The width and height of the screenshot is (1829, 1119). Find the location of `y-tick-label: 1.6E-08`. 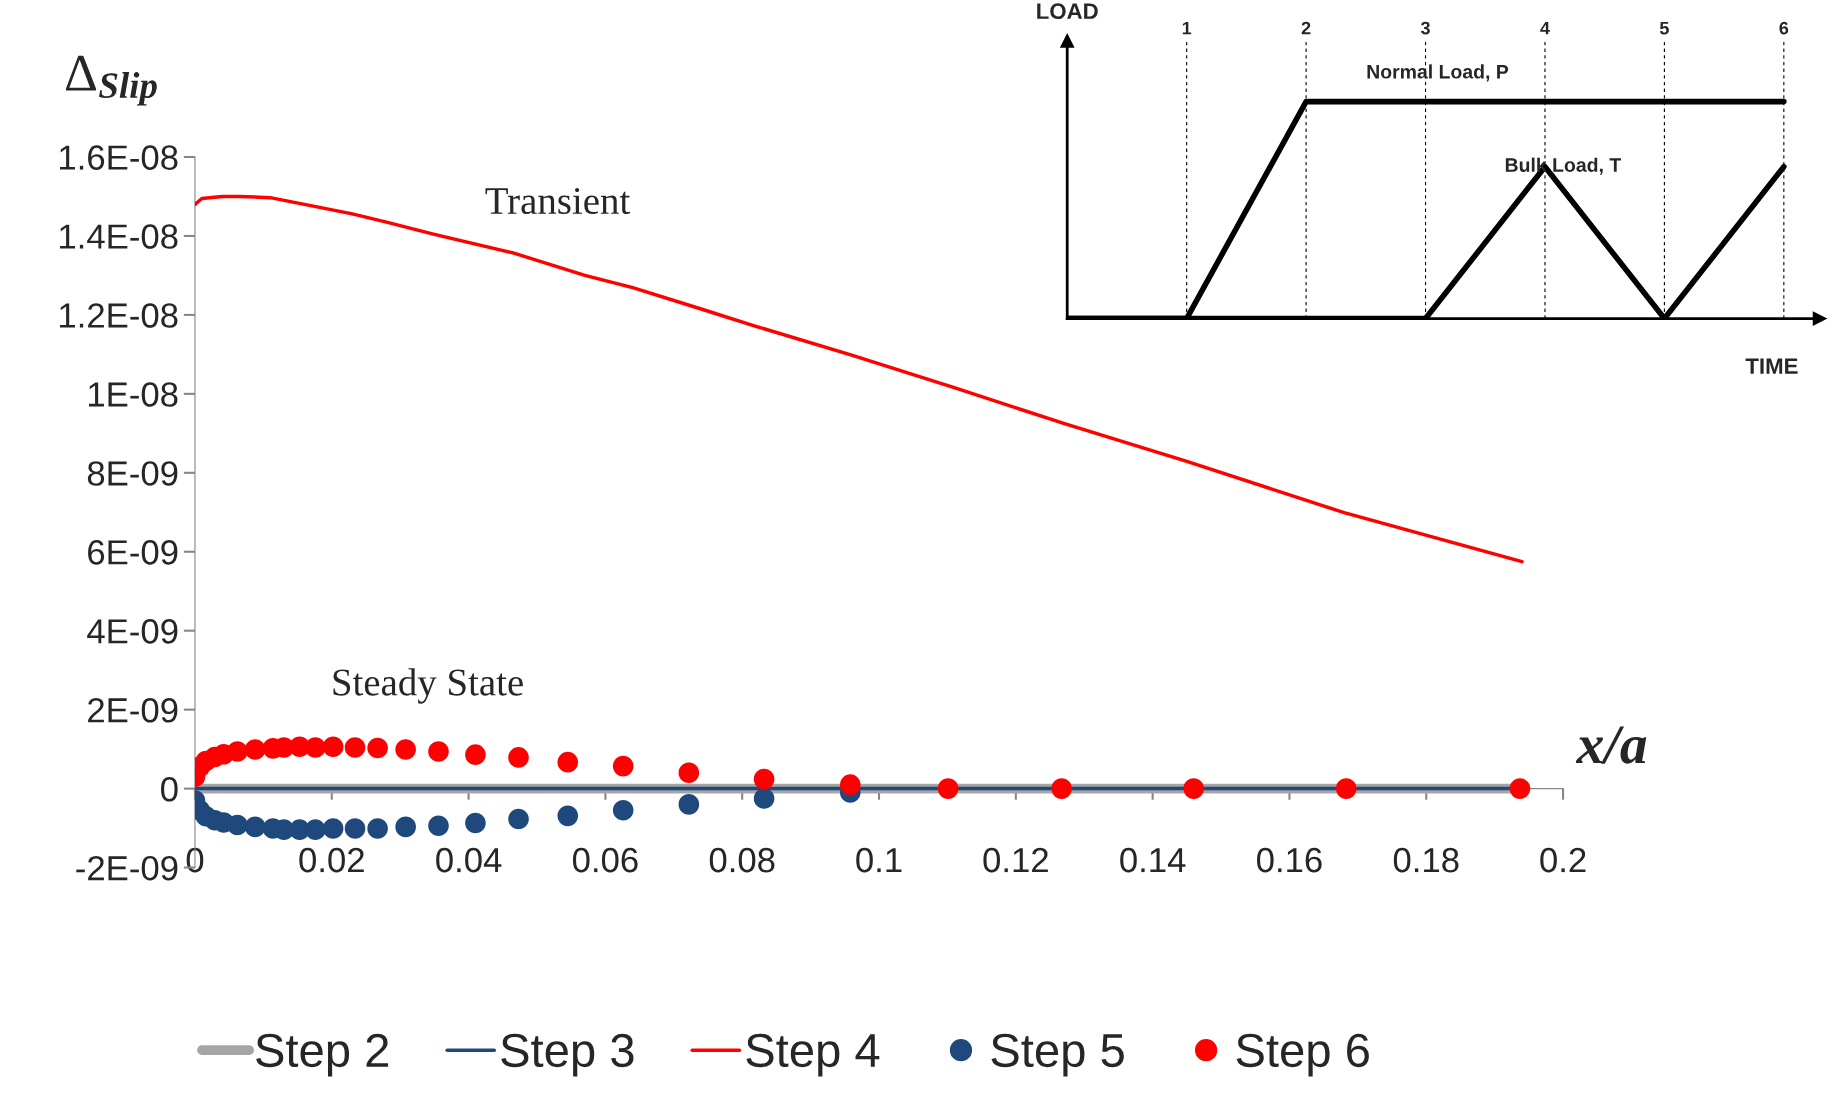

y-tick-label: 1.6E-08 is located at coordinates (119, 157).